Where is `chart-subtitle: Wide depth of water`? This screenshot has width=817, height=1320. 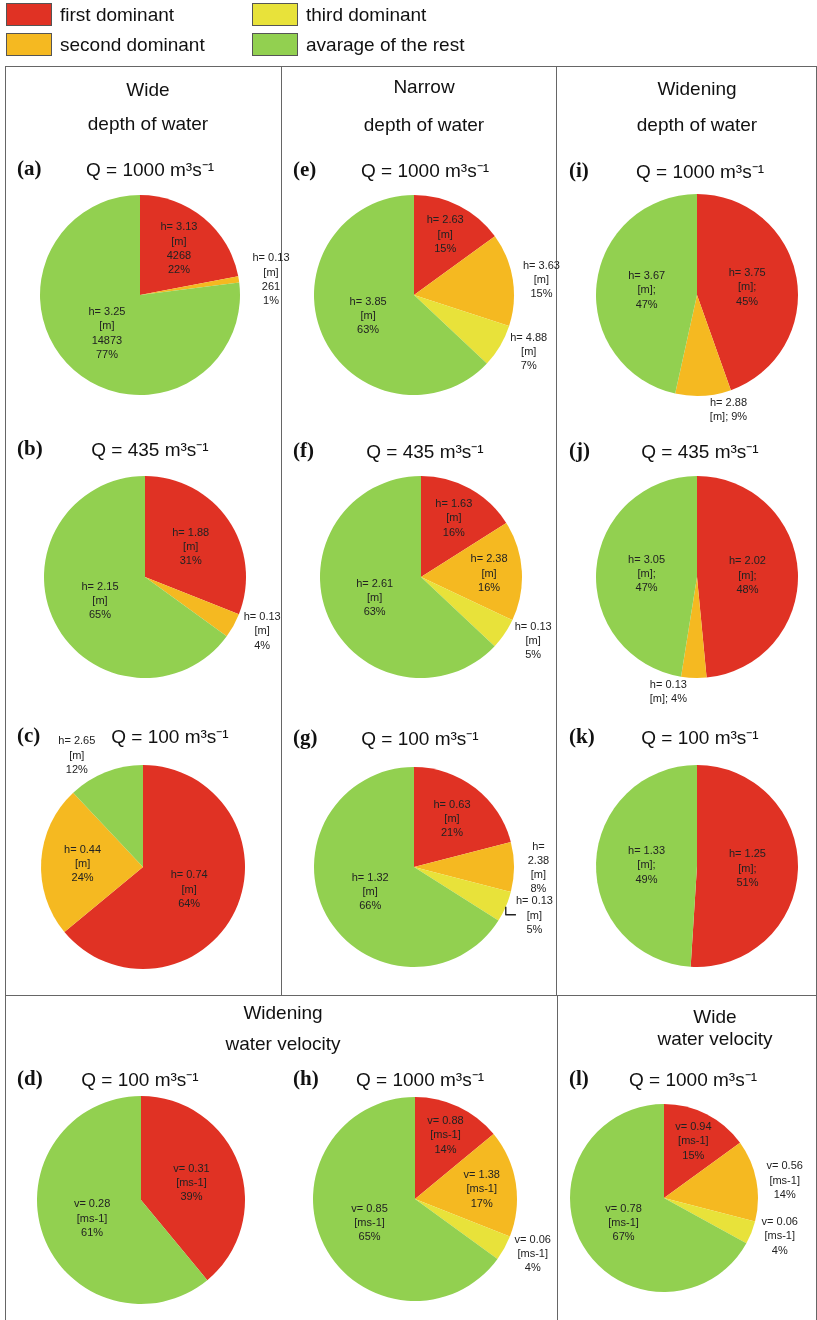
chart-subtitle: Wide depth of water is located at coordinates (148, 107).